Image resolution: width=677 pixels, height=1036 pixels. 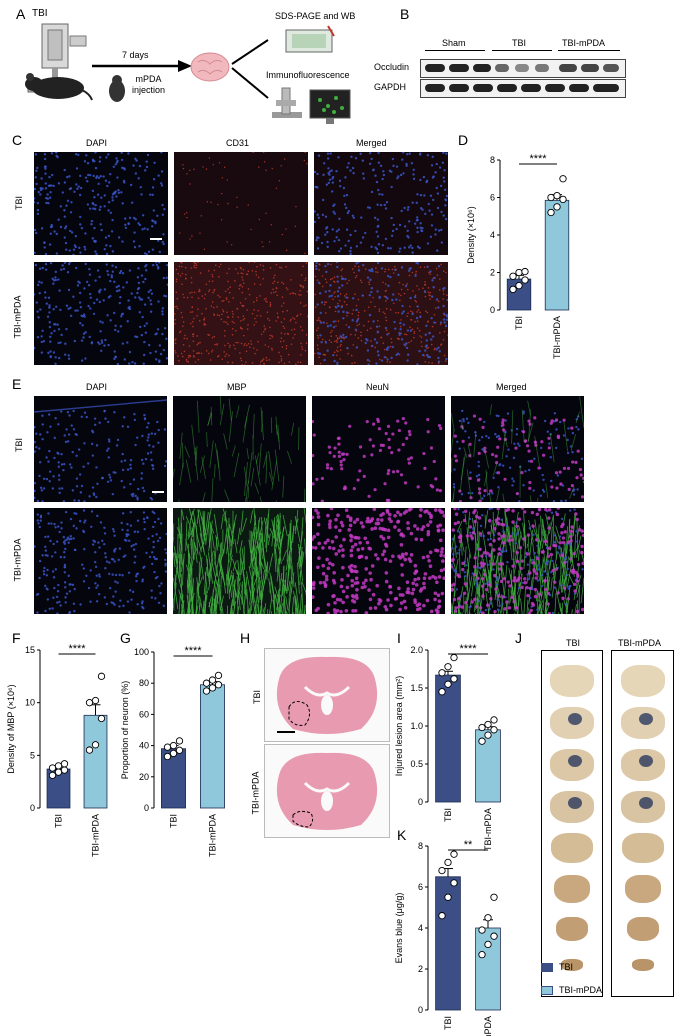 I want to click on y-axis-label: Density (×10⁶), so click(x=471, y=234).